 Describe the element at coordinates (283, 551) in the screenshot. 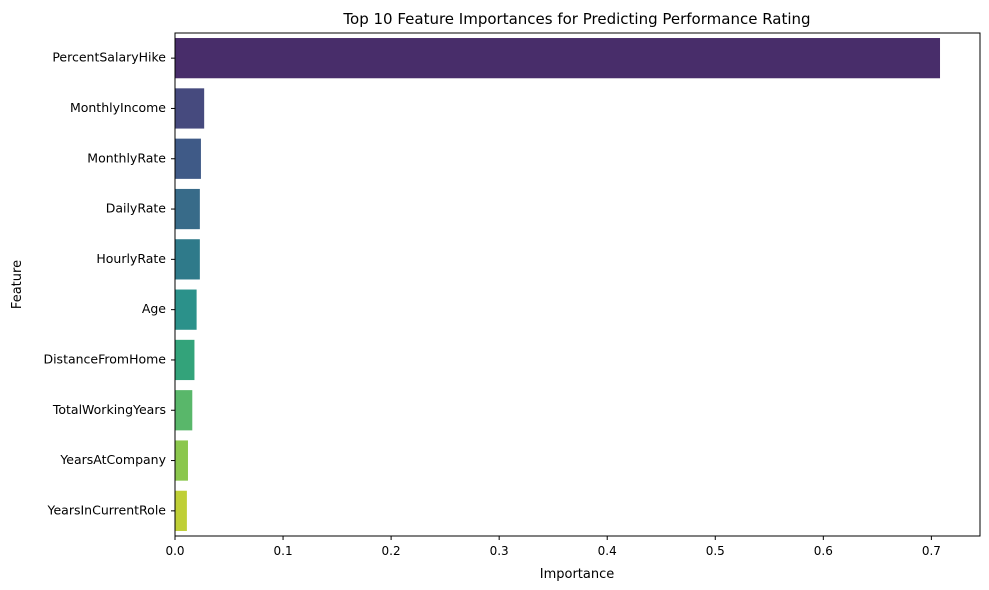

I see `x-tick-label: 0.1` at that location.